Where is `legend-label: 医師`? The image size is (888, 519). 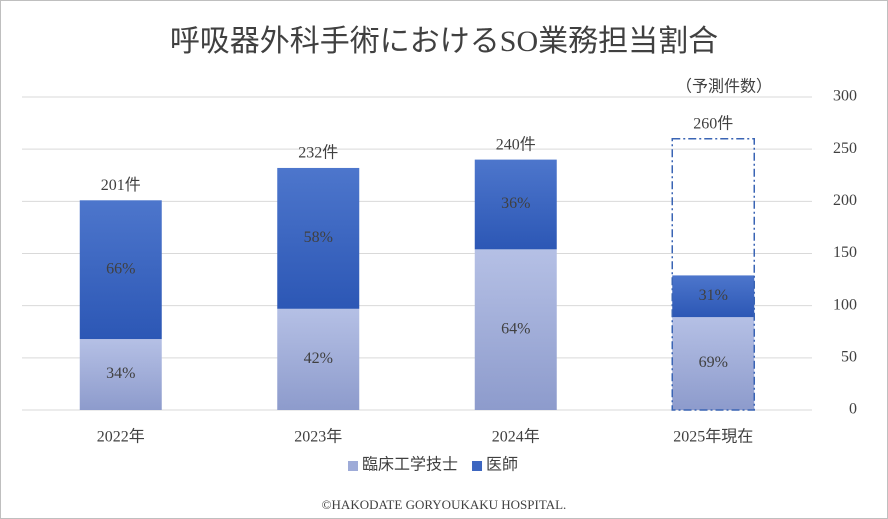 legend-label: 医師 is located at coordinates (502, 465).